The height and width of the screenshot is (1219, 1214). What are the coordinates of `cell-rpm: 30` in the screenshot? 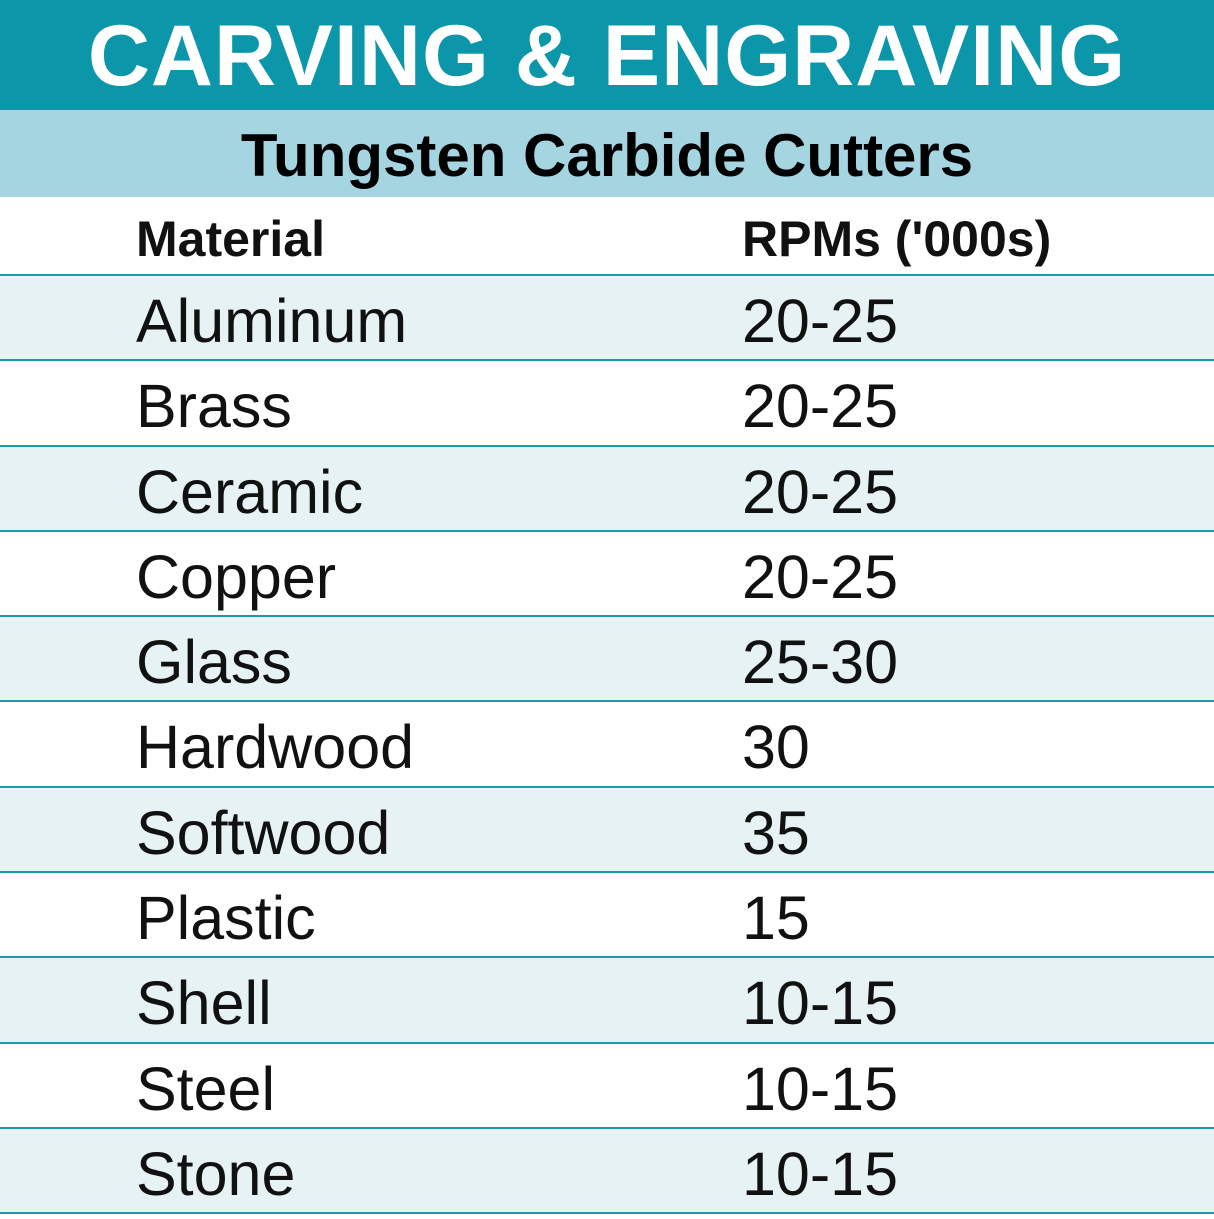 It's located at (776, 747).